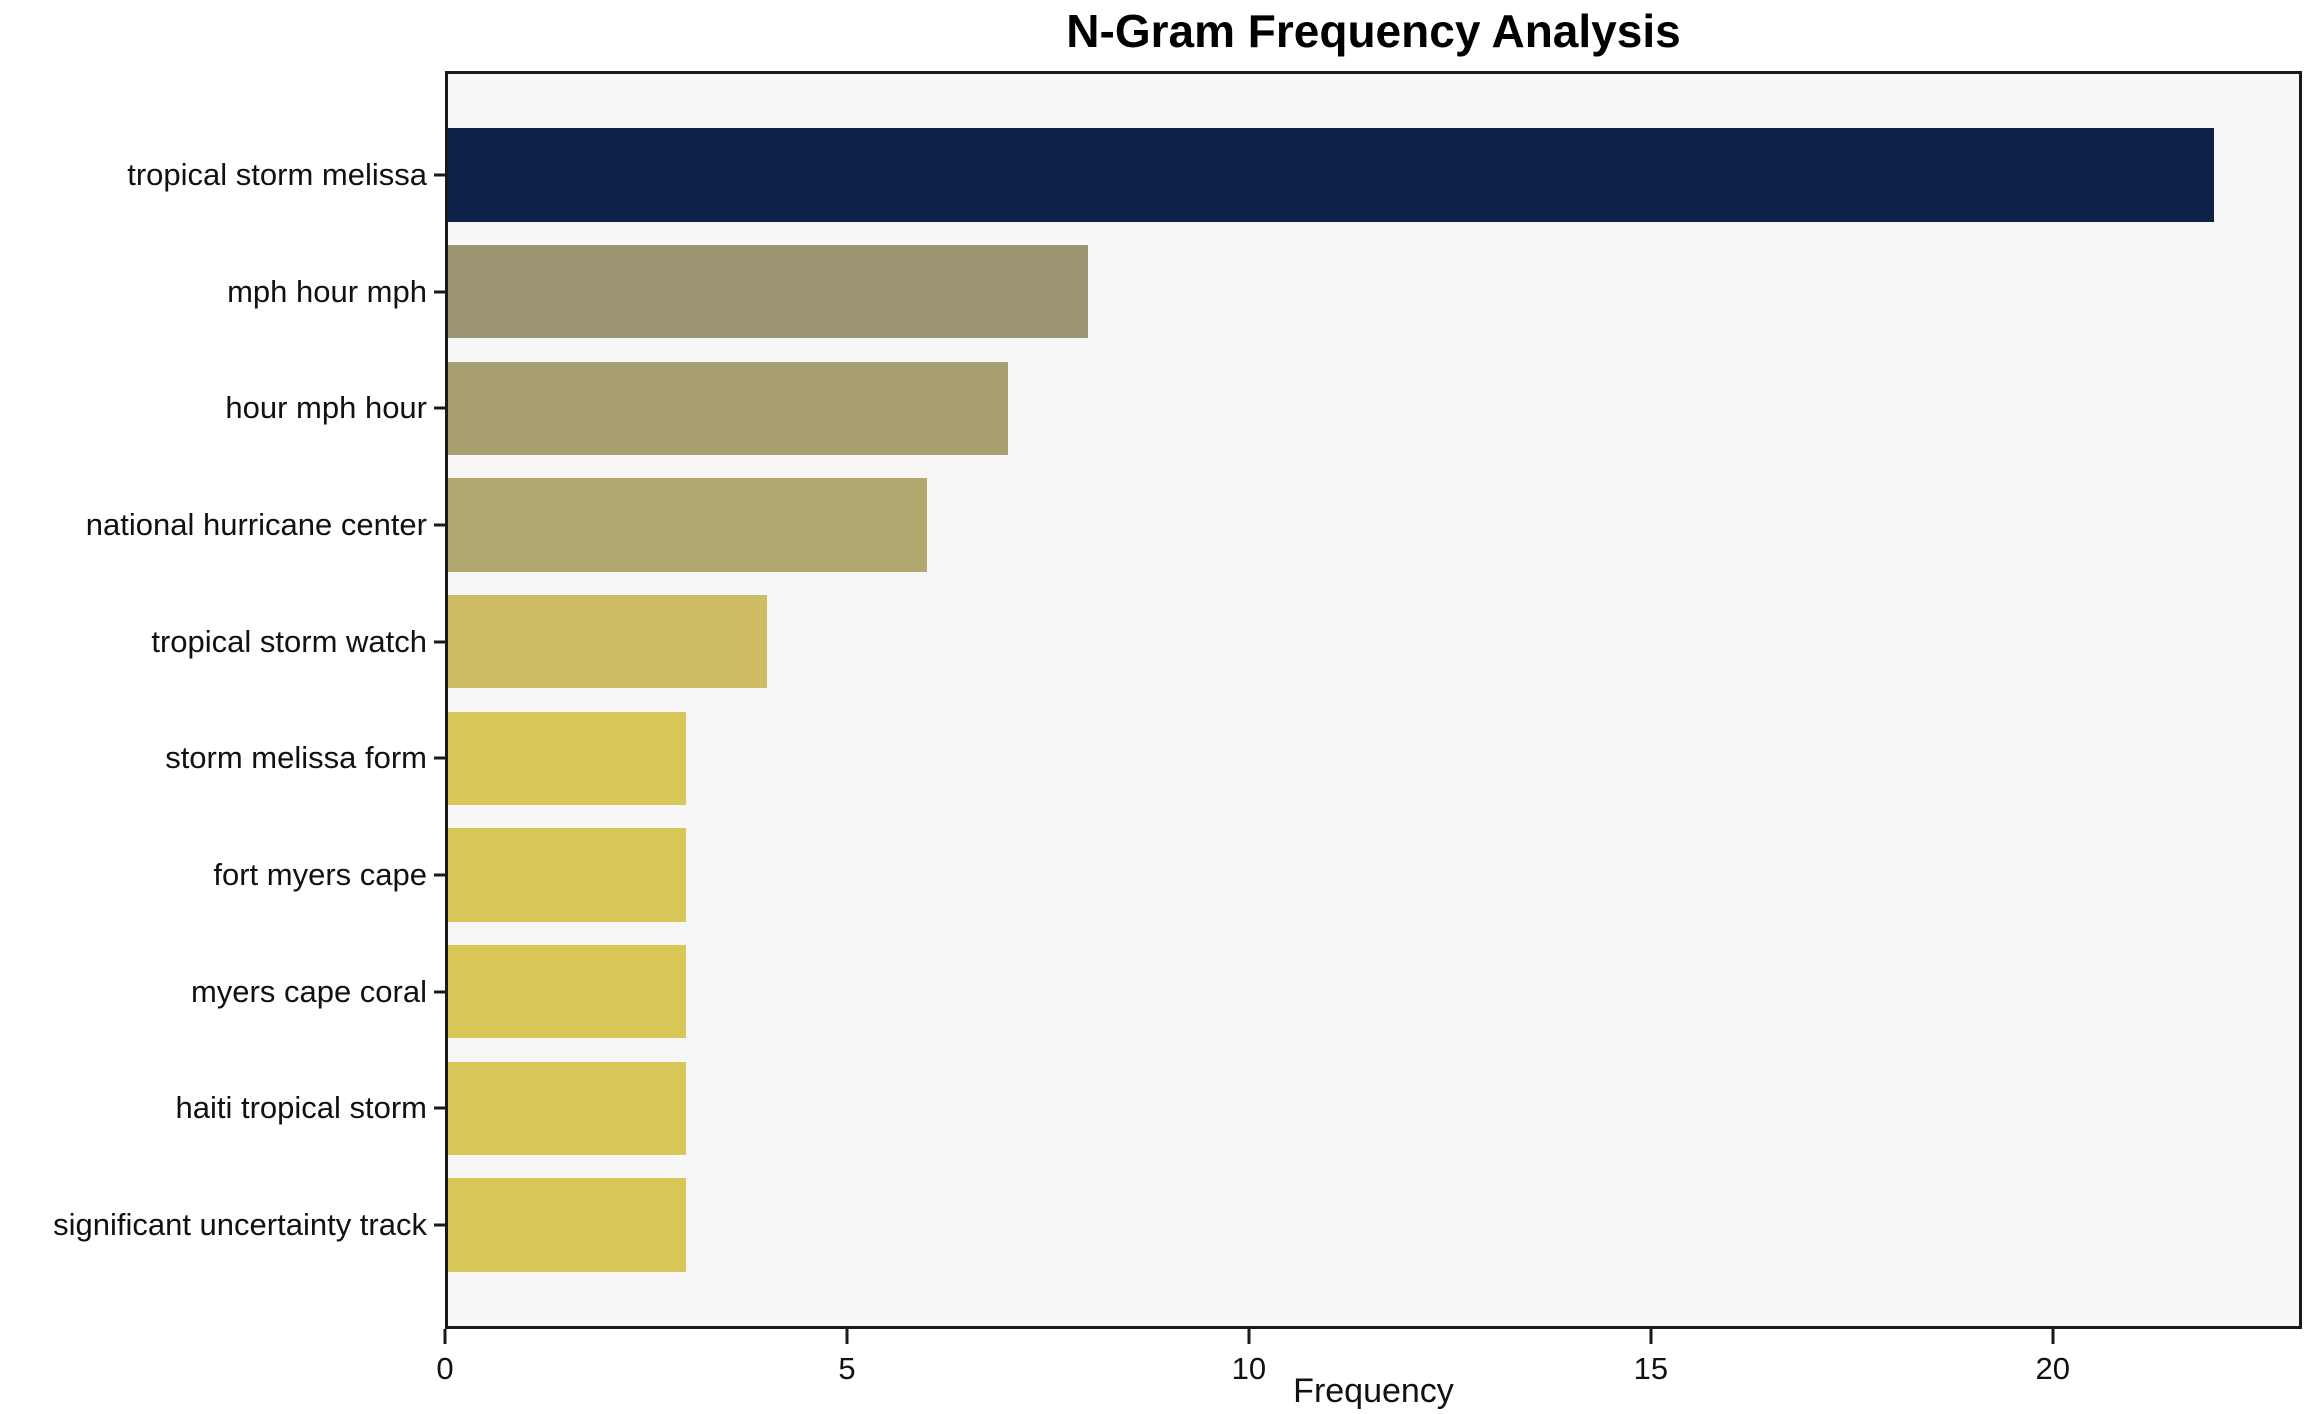 Image resolution: width=2321 pixels, height=1414 pixels. Describe the element at coordinates (240, 1225) in the screenshot. I see `y-tick-label: significant uncertainty track` at that location.